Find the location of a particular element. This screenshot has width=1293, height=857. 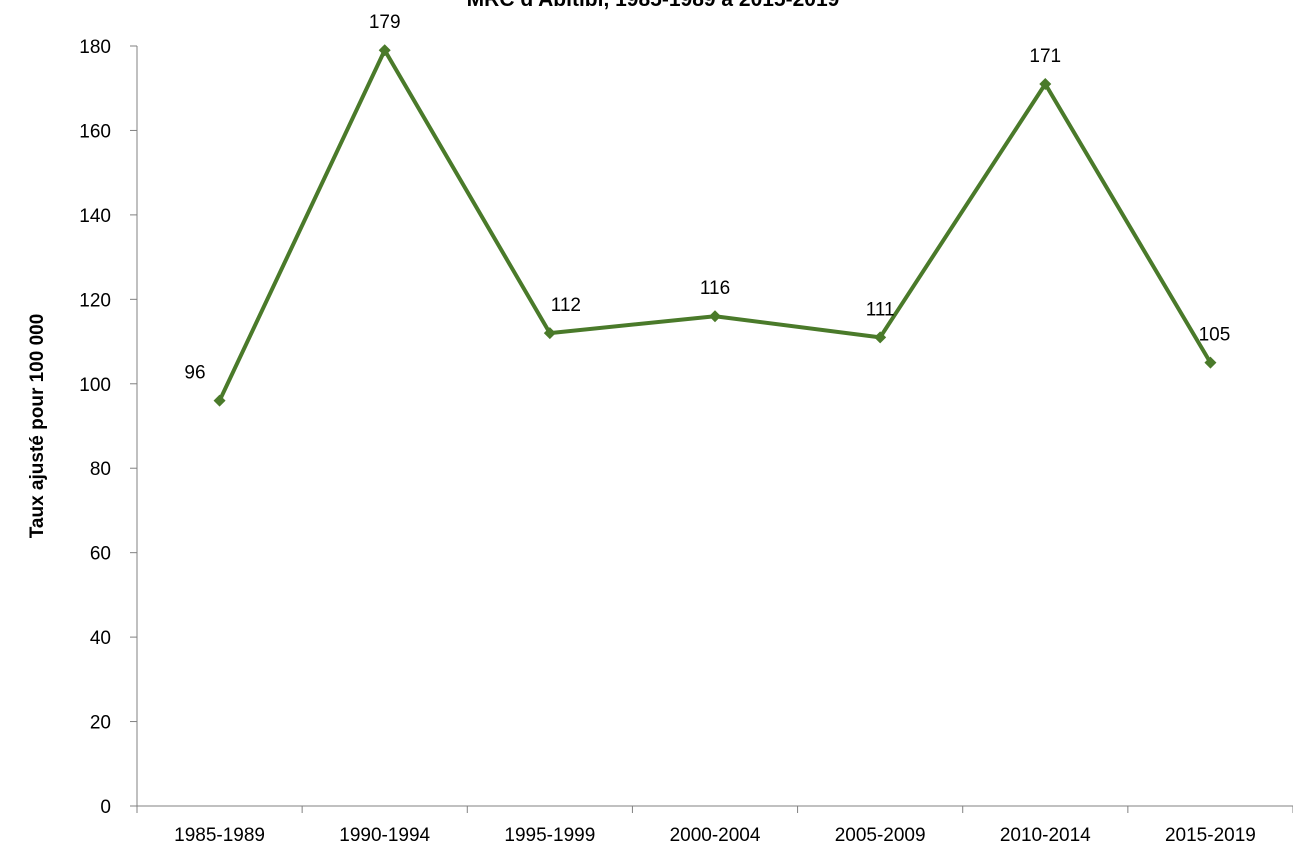

y-tick-label: 0 is located at coordinates (105, 807).